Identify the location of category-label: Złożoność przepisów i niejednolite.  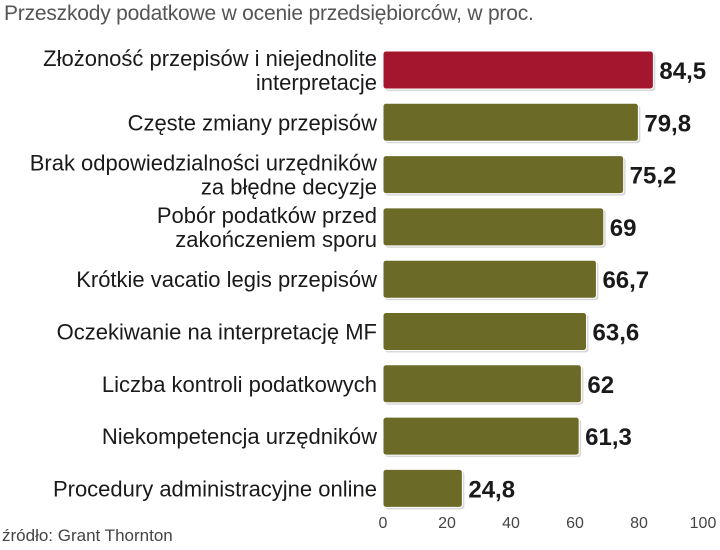
(210, 58).